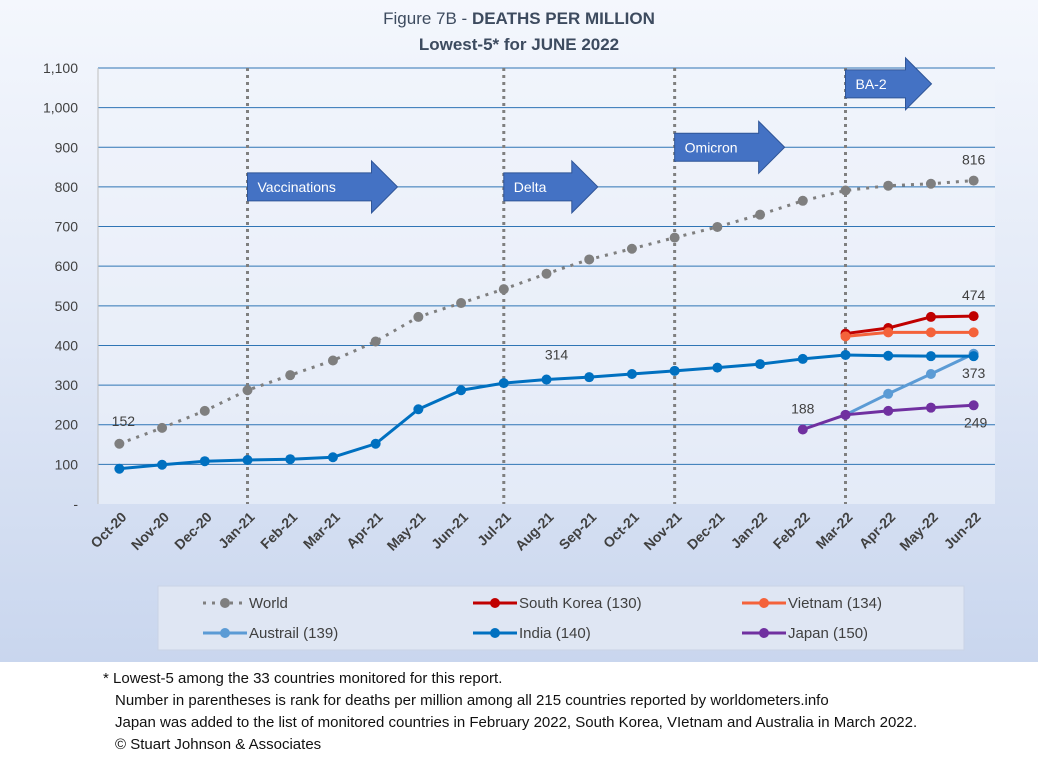 The height and width of the screenshot is (763, 1038). Describe the element at coordinates (662, 531) in the screenshot. I see `x-tick-label: Nov-21` at that location.